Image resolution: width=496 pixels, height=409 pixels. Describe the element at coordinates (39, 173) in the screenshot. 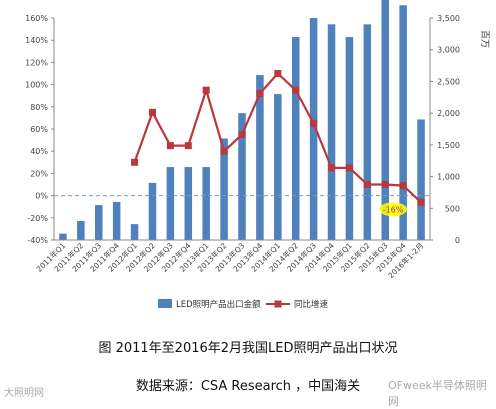

I see `left-tick-label: 20%` at that location.